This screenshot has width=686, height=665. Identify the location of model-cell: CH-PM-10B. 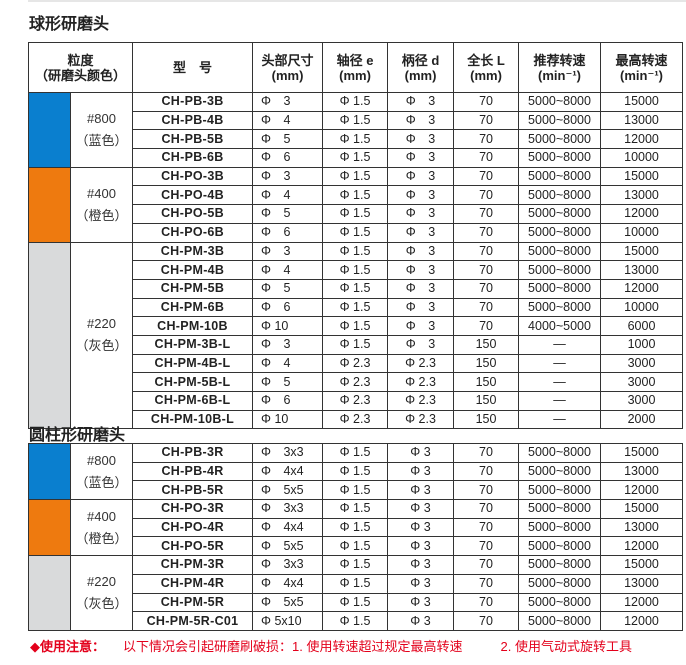
(193, 326).